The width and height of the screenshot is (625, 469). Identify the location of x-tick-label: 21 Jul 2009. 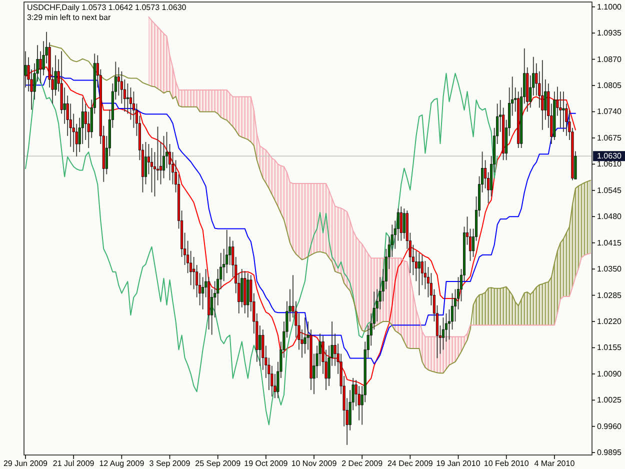
(73, 463).